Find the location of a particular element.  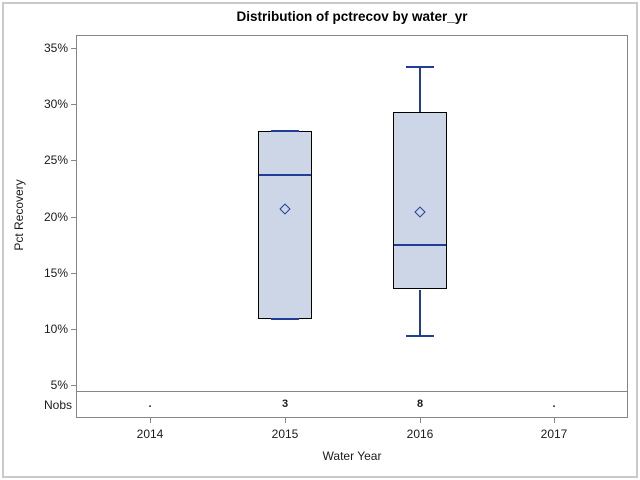

nobs-separator-line is located at coordinates (352, 391).